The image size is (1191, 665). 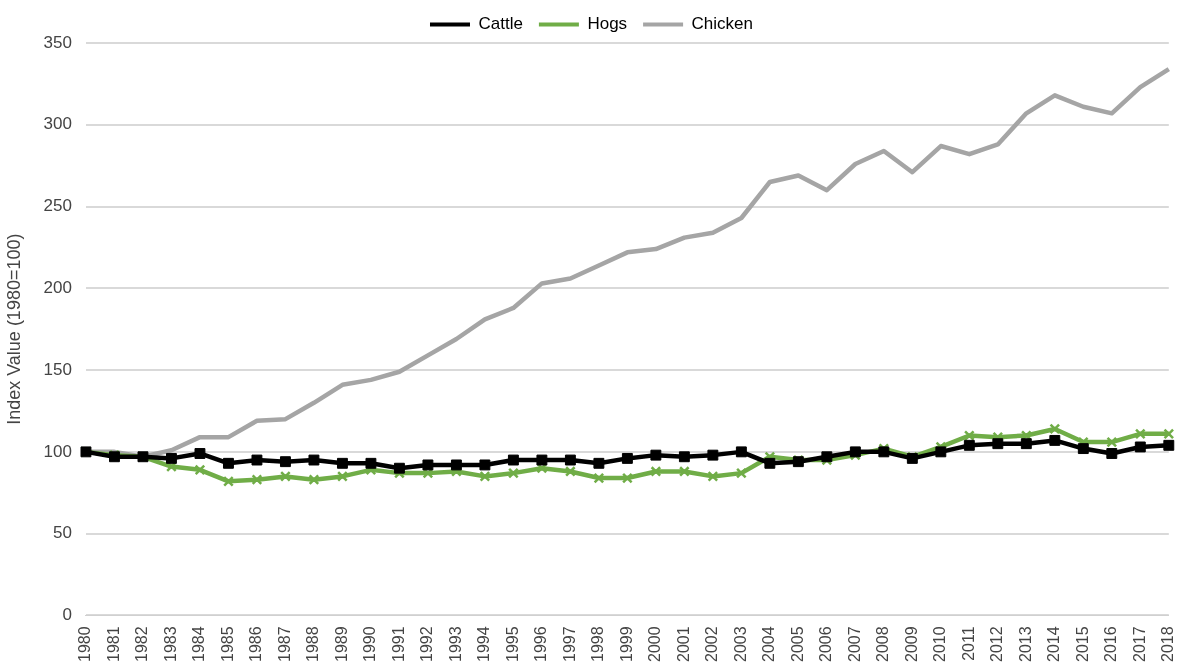 I want to click on x-tick-label: 2016, so click(x=1111, y=644).